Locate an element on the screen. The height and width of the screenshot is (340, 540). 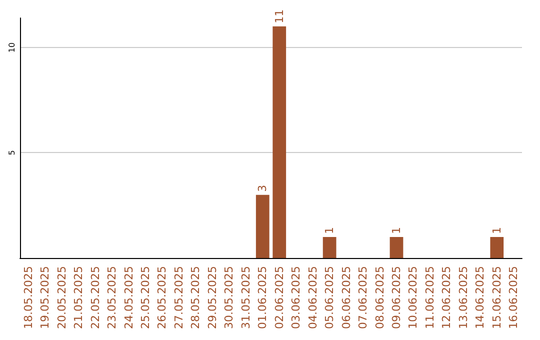
x-tick-label: 01.06.2025 is located at coordinates (263, 298).